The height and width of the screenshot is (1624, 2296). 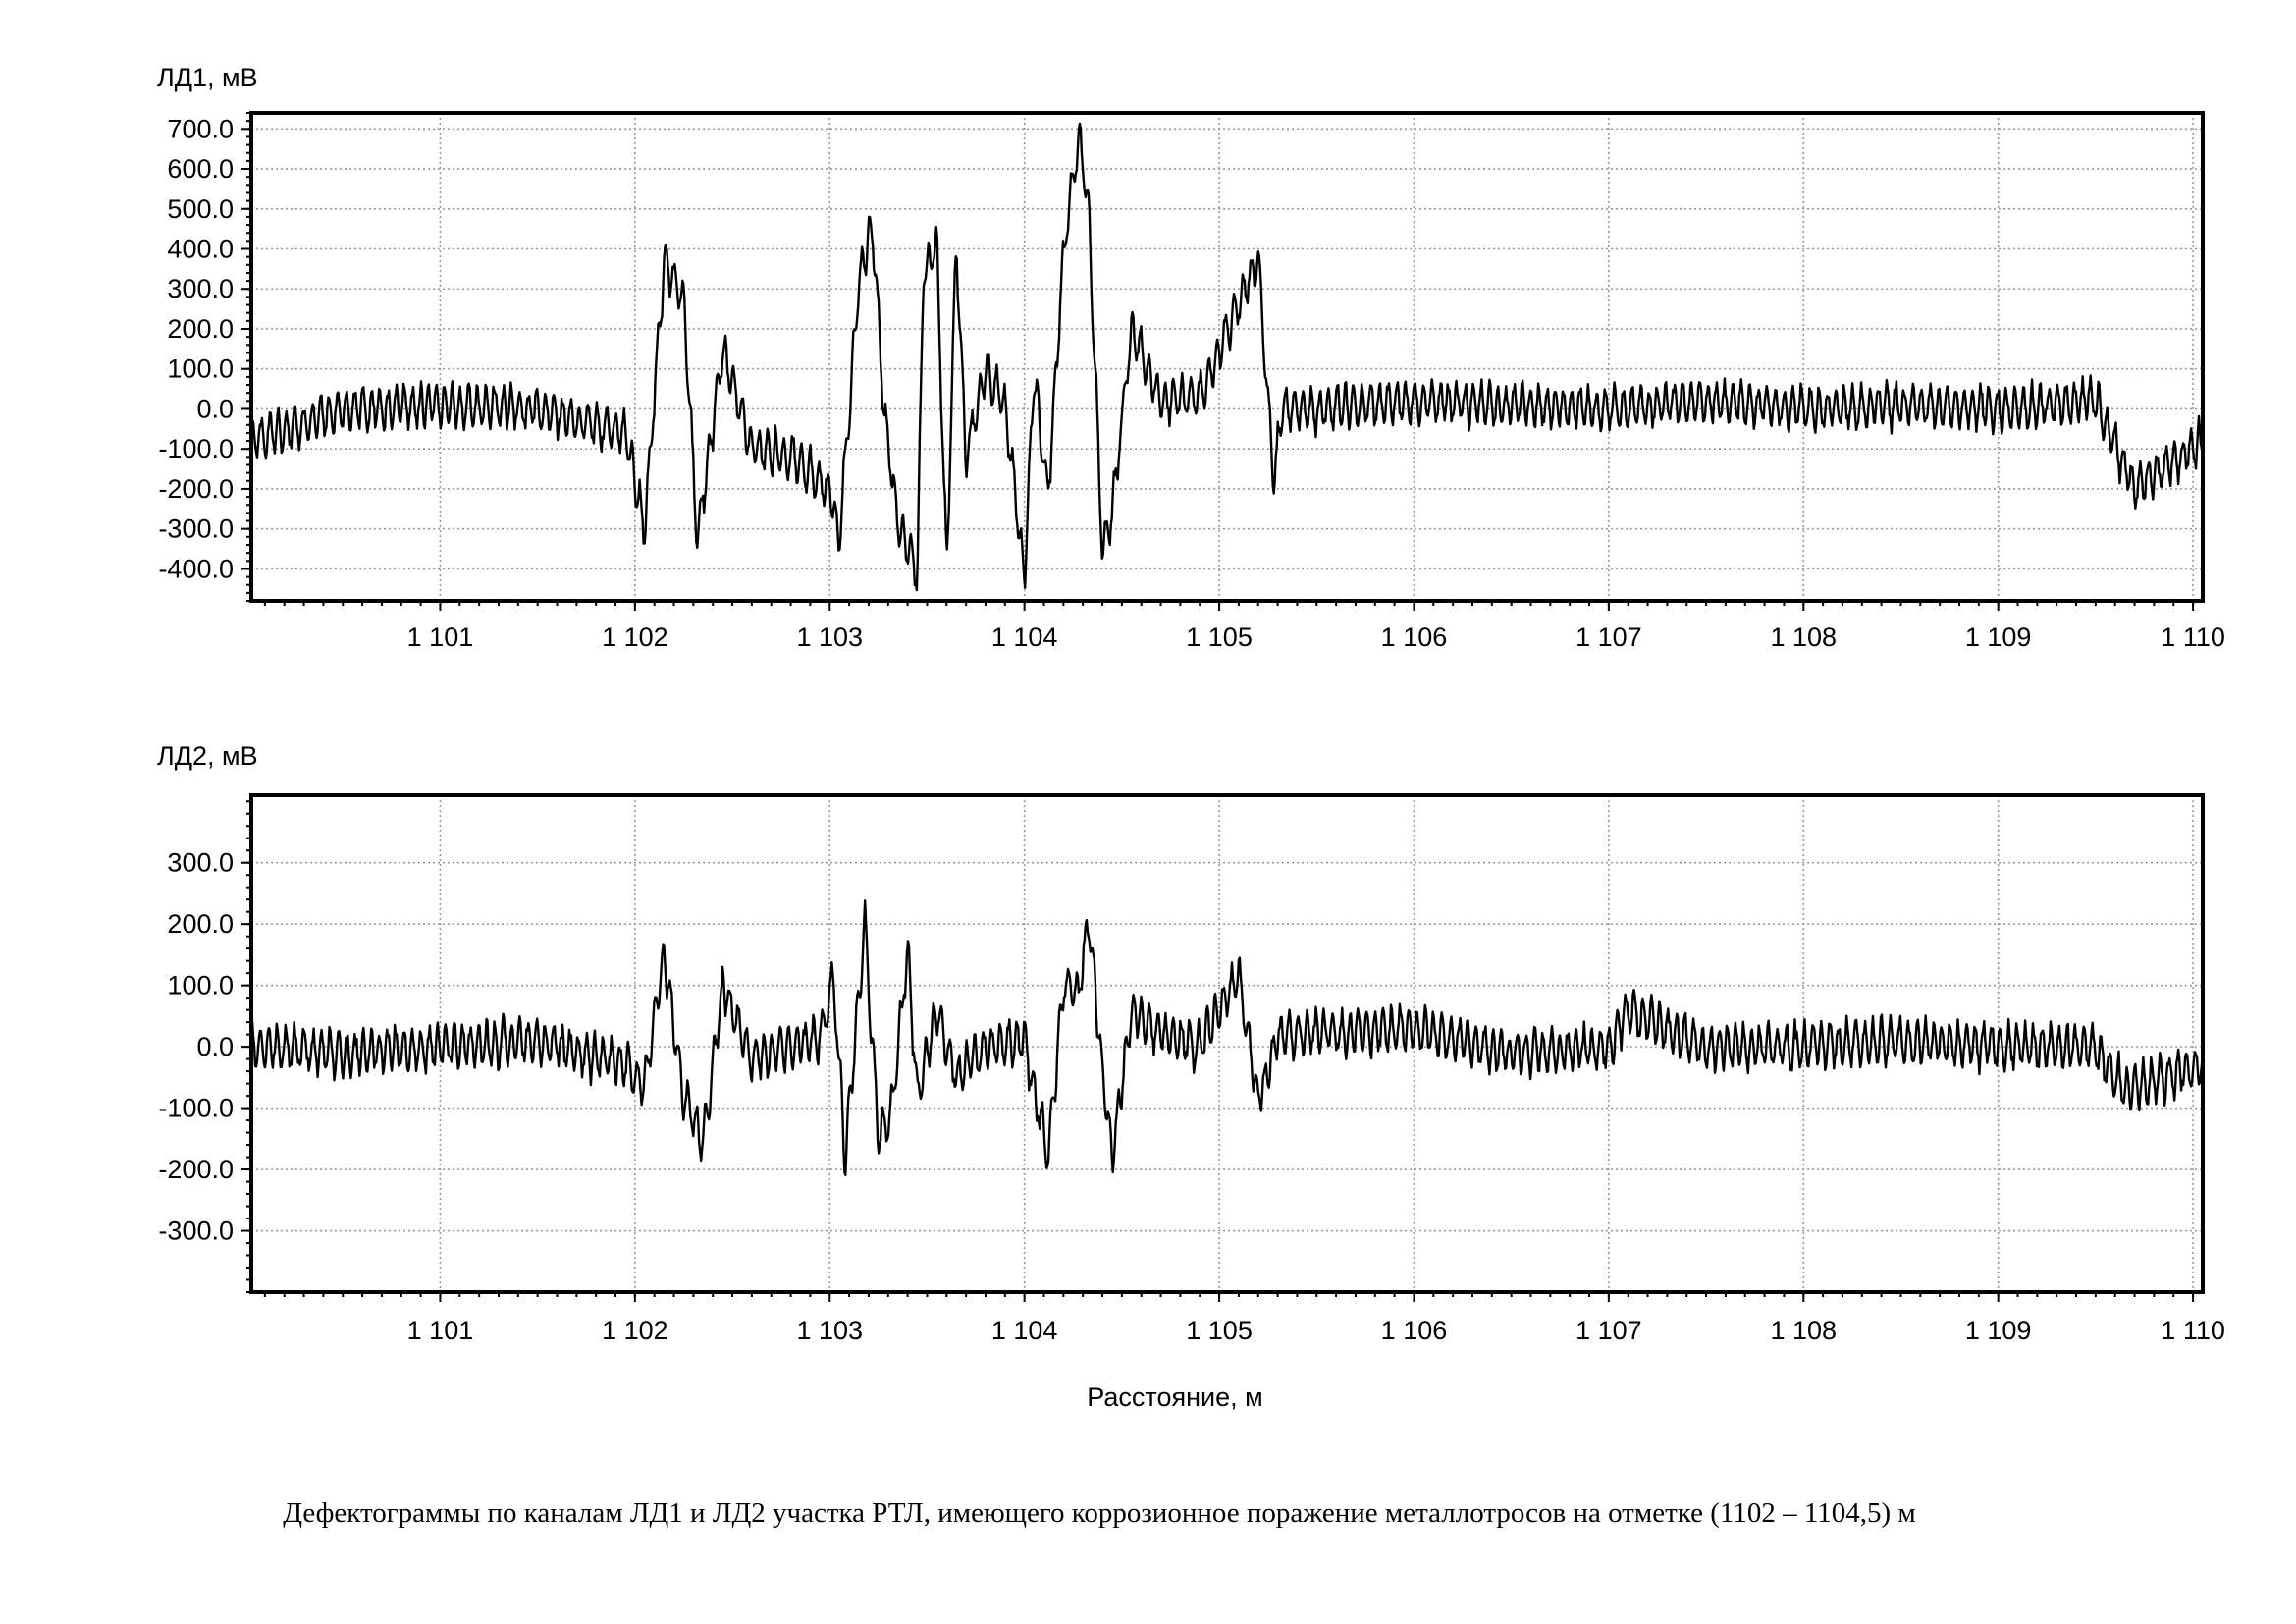 I want to click on y-axis-label-ld1: ЛД1, мВ, so click(x=207, y=77).